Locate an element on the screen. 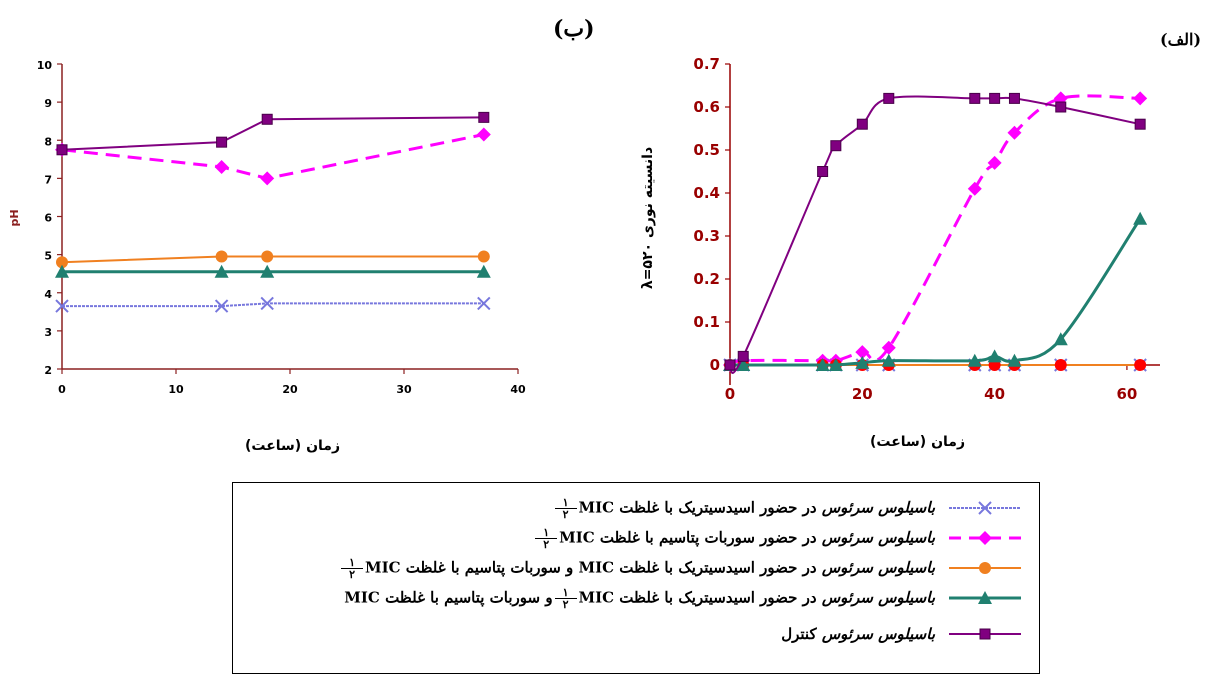 This screenshot has width=1219, height=680. ph-series-s2 is located at coordinates (273, 156).